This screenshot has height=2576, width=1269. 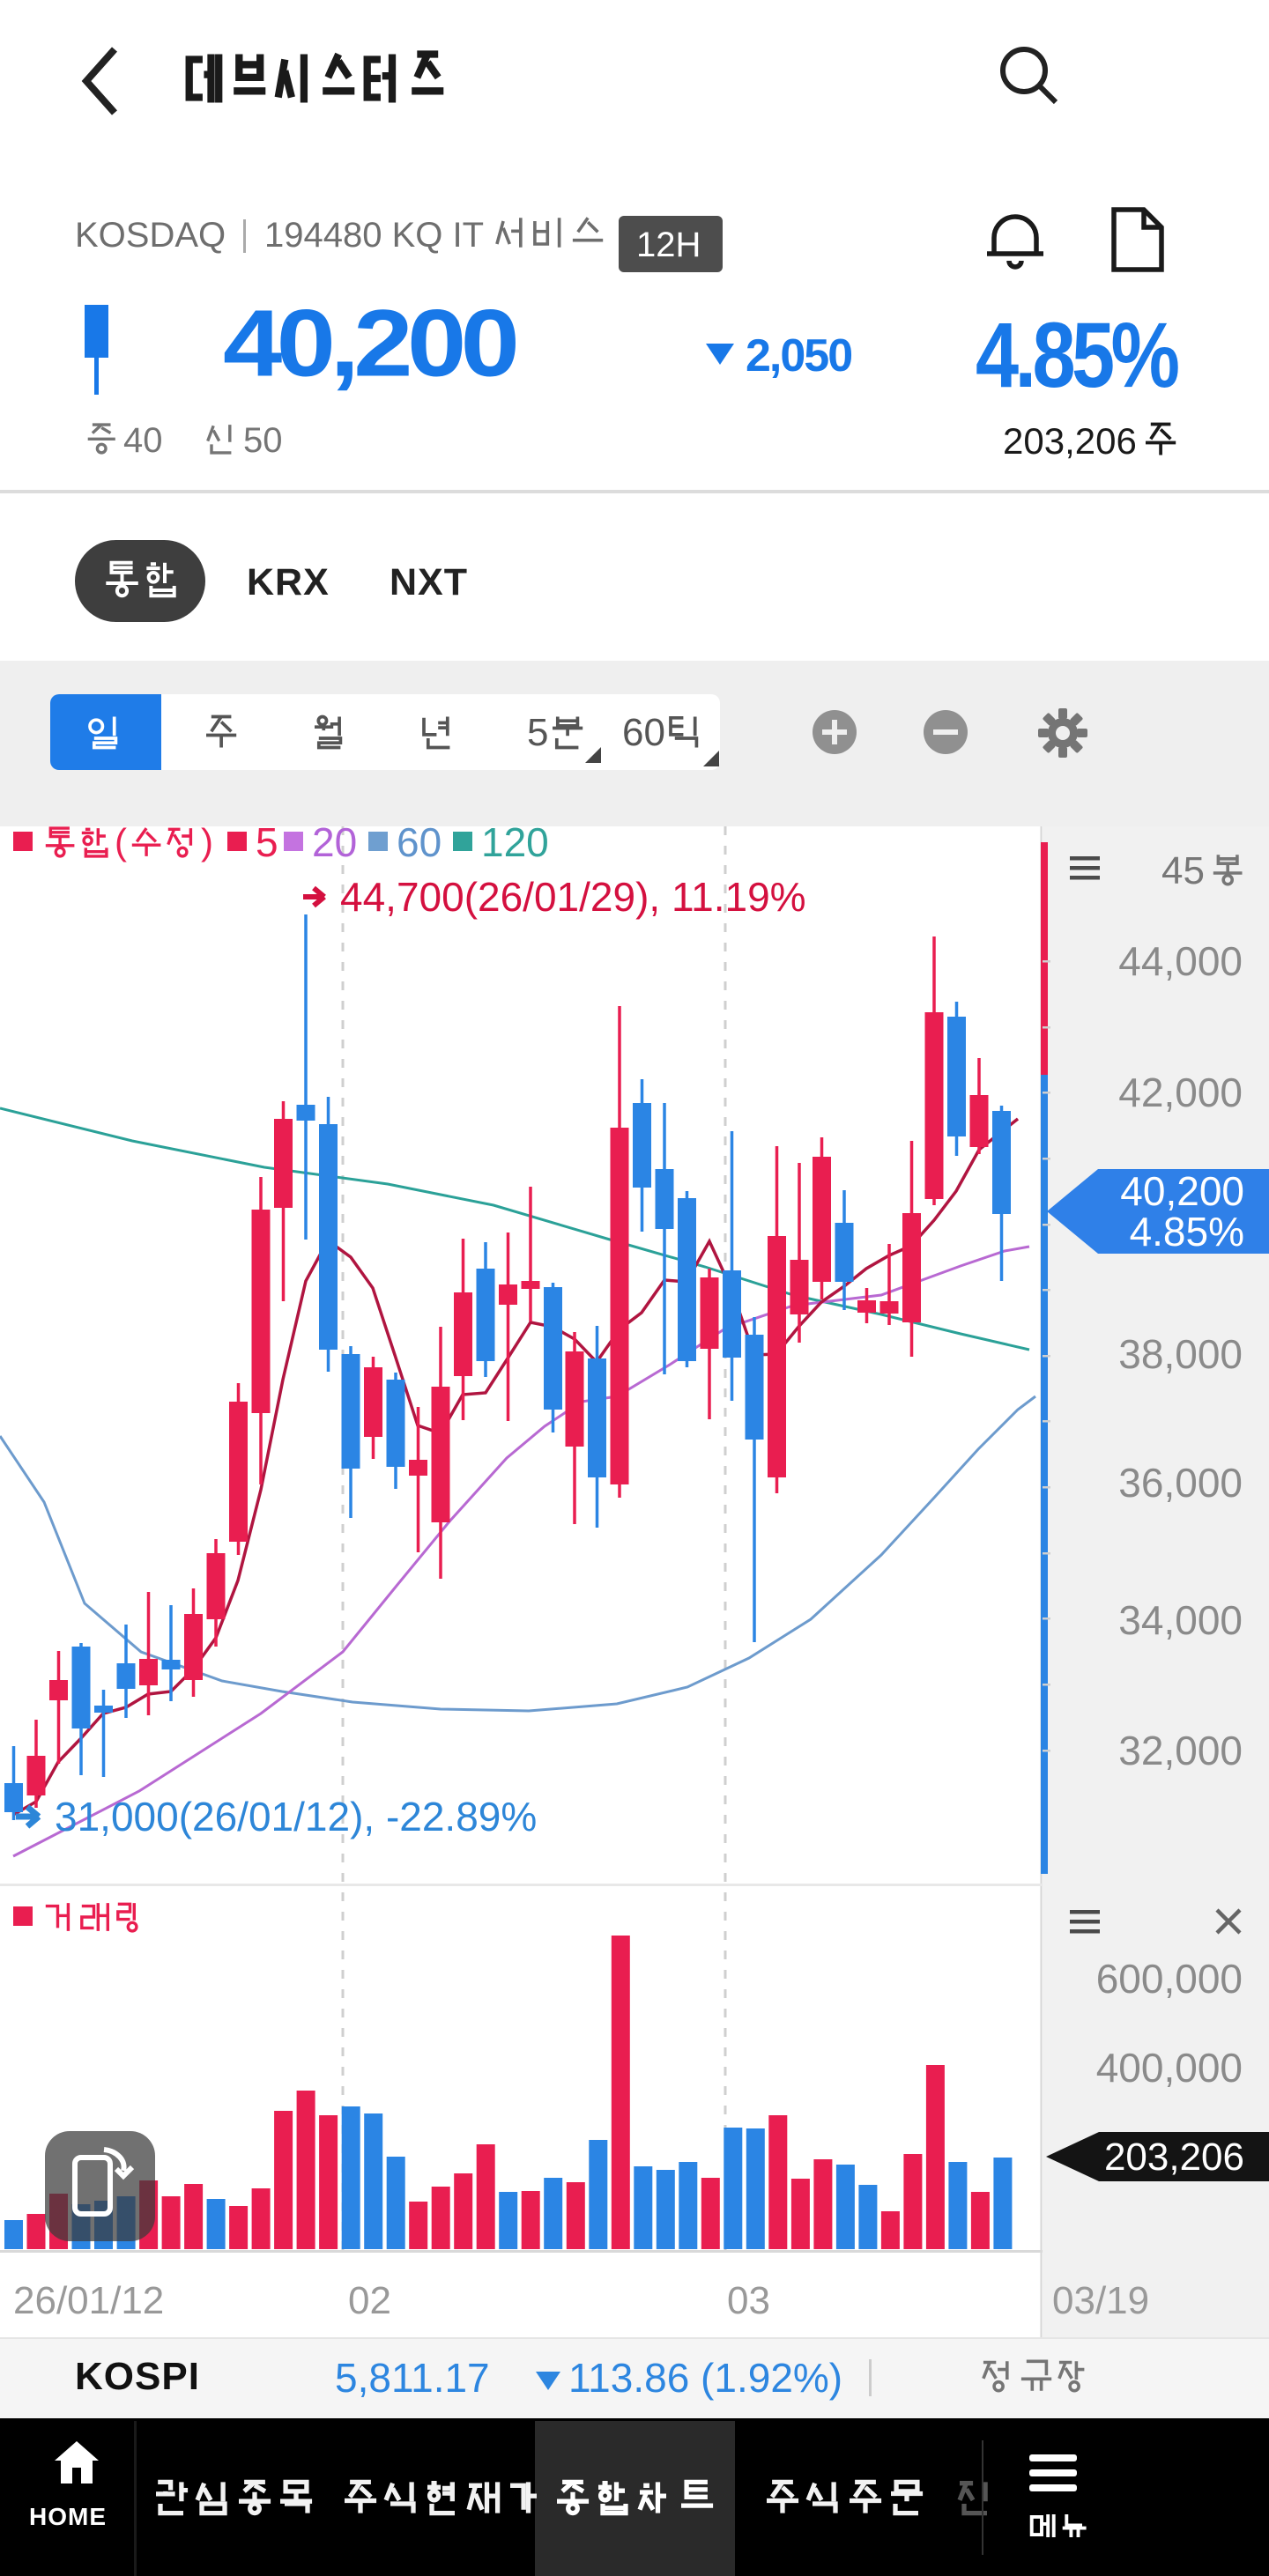 What do you see at coordinates (1187, 1232) in the screenshot?
I see `svg-text: 4.85%` at bounding box center [1187, 1232].